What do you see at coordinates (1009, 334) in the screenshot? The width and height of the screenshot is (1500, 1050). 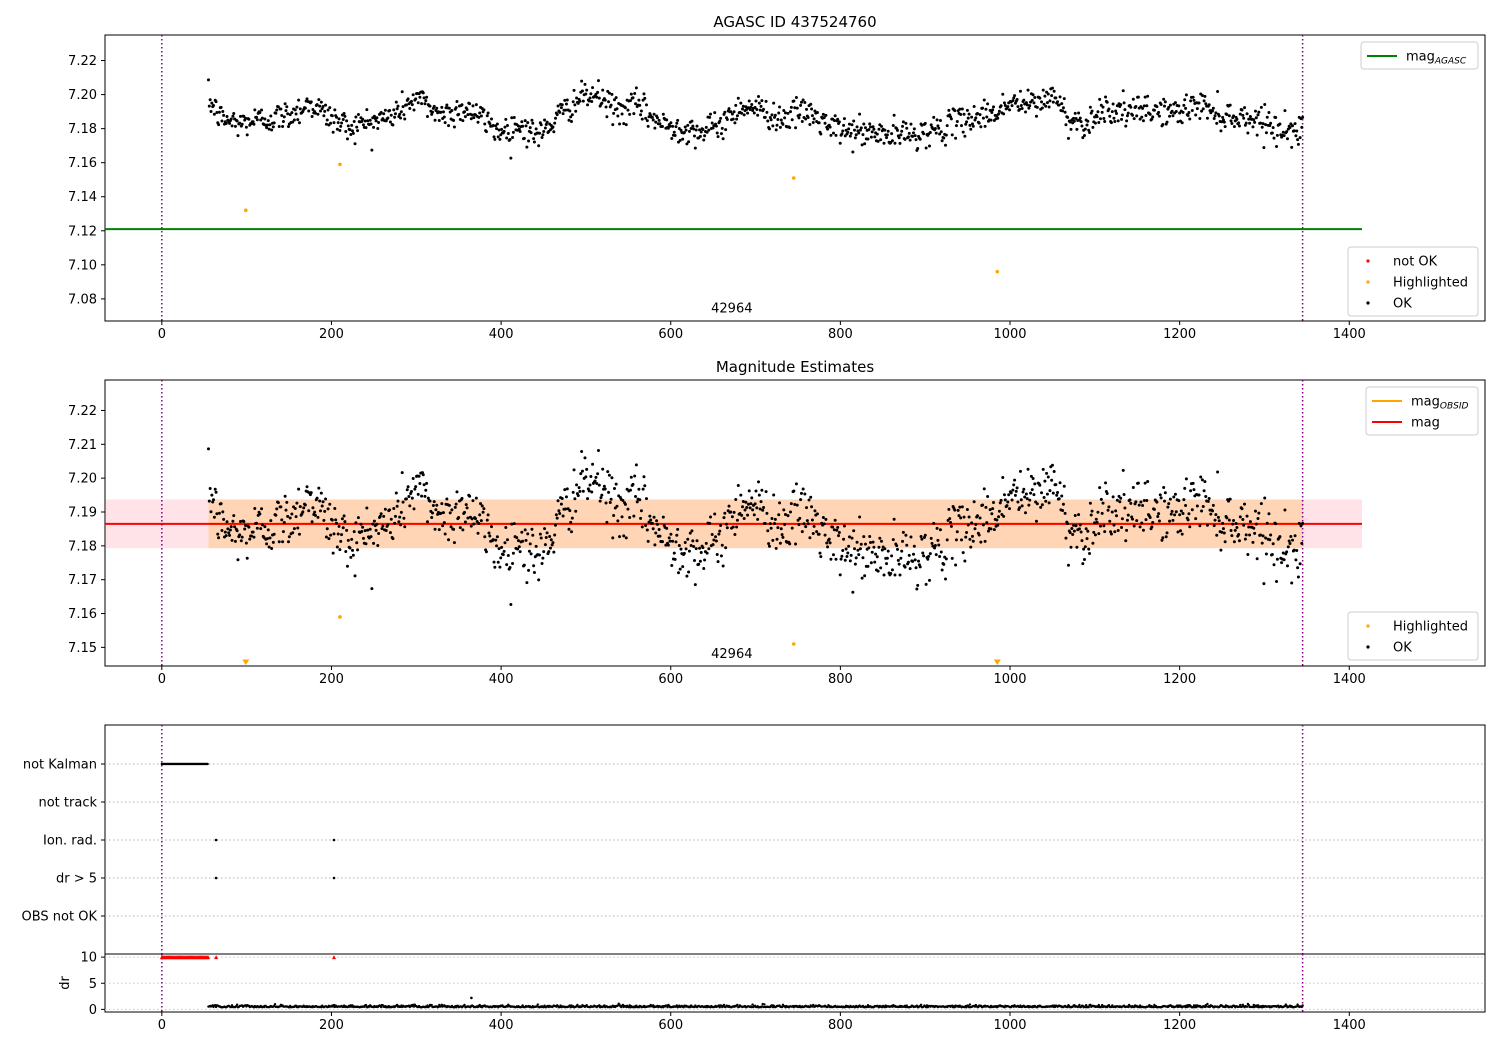 I see `agasc-x-tick-label: 1000` at bounding box center [1009, 334].